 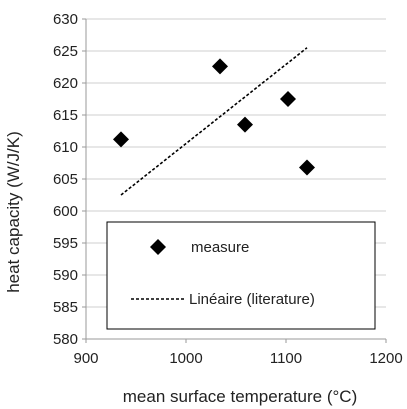 I want to click on y-tick-label: 605, so click(x=65, y=179).